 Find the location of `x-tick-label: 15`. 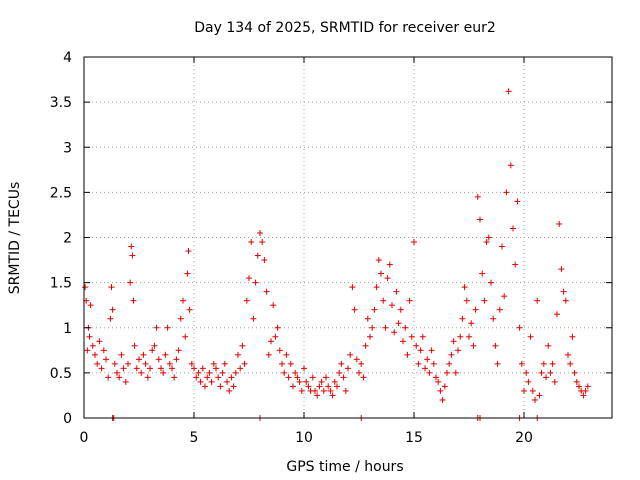

x-tick-label: 15 is located at coordinates (414, 438).